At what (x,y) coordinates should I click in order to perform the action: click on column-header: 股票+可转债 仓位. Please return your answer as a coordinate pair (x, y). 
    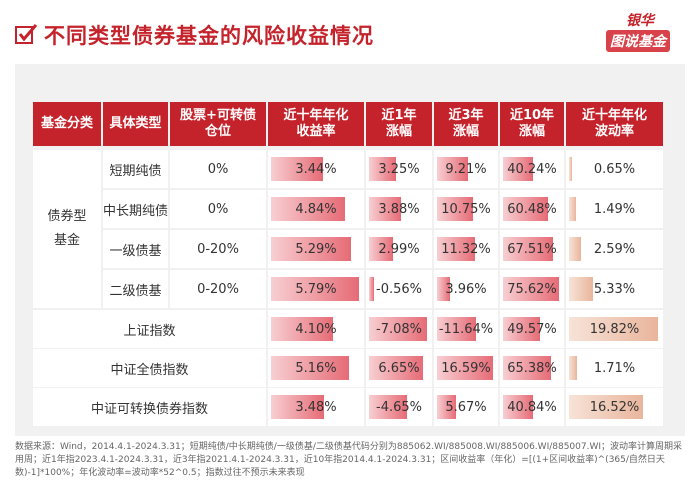
    Looking at the image, I should click on (218, 124).